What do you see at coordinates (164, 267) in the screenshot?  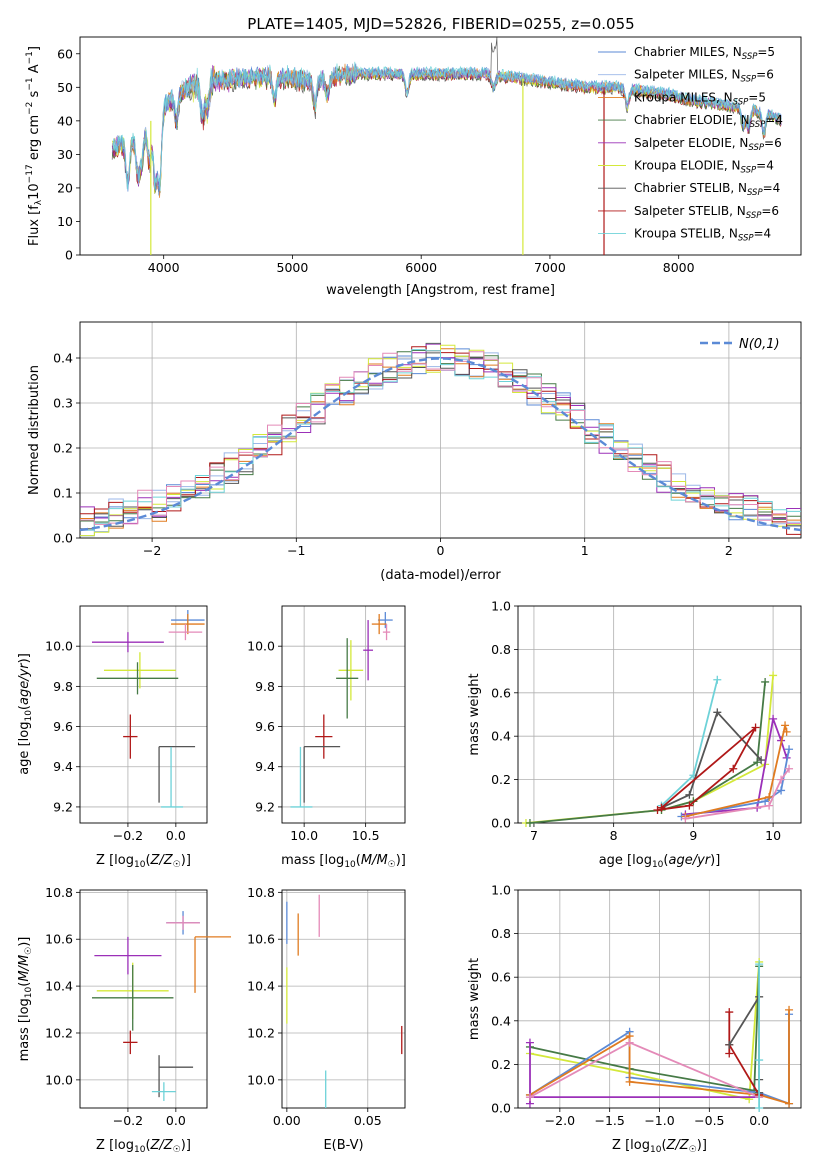 I see `x-tick-label: 4000` at bounding box center [164, 267].